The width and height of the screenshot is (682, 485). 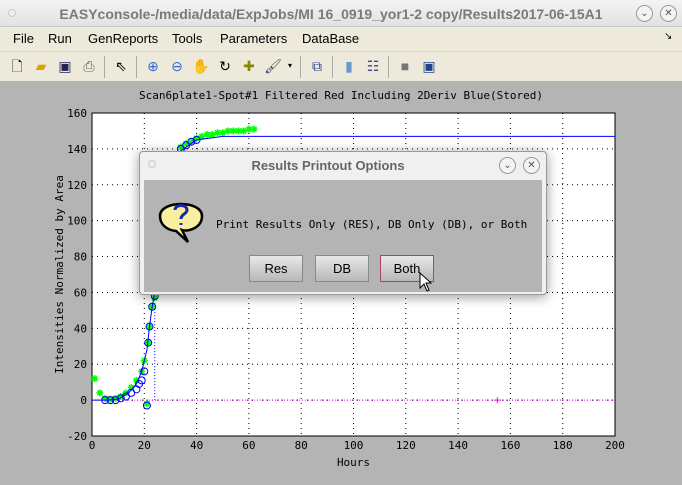 What do you see at coordinates (77, 221) in the screenshot?
I see `y-tick-label: 100` at bounding box center [77, 221].